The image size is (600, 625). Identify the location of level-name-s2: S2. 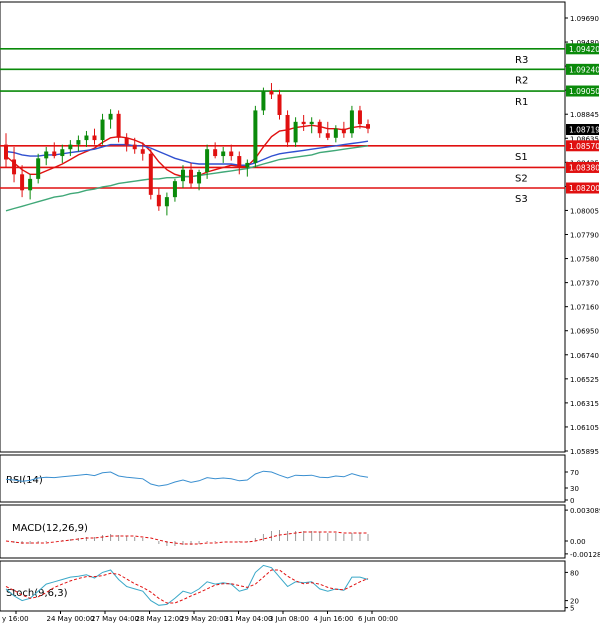
(521, 178).